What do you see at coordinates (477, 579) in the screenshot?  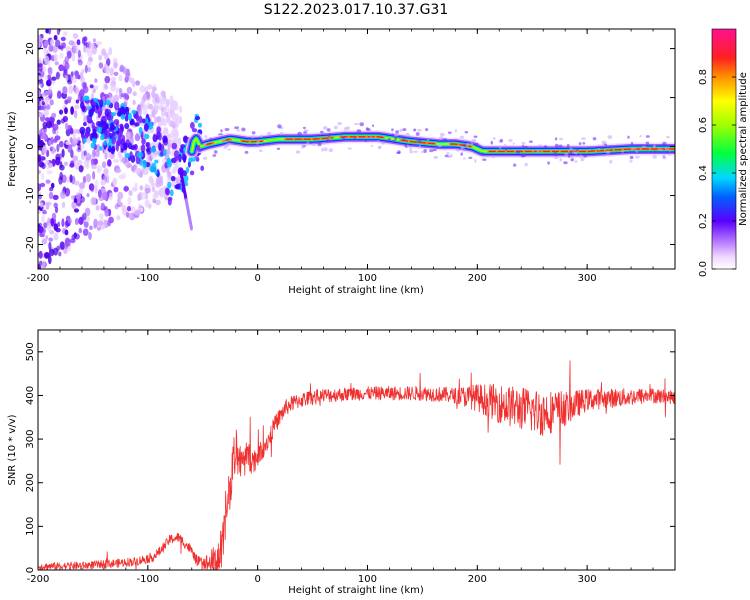 I see `snr-x-tick-label: 200` at bounding box center [477, 579].